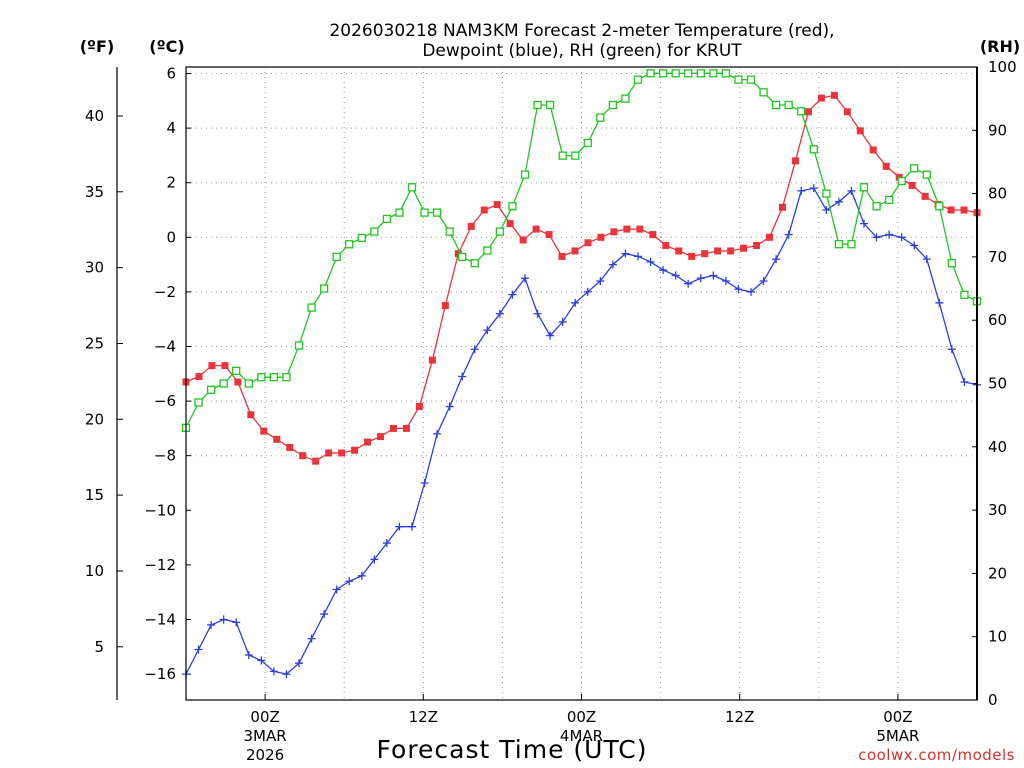  Describe the element at coordinates (997, 384) in the screenshot. I see `rh-tick-label: 50` at that location.